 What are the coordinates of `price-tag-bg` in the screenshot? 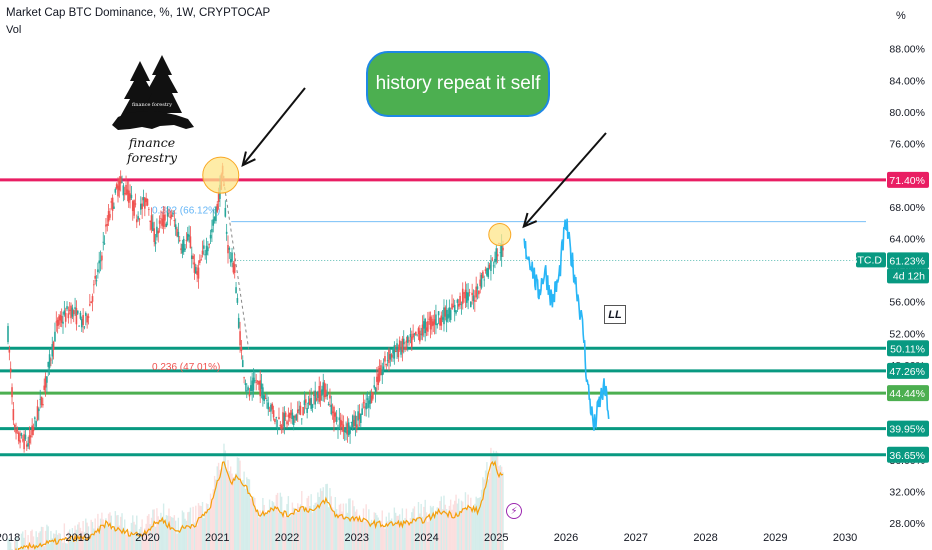 It's located at (908, 260).